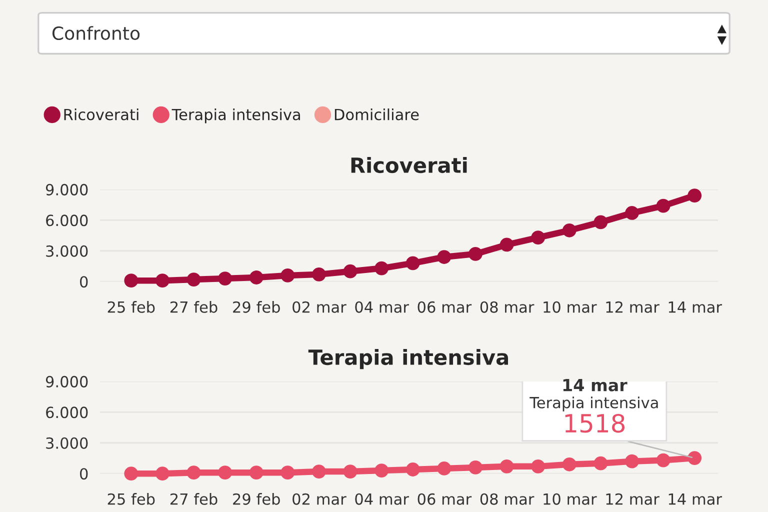 The image size is (768, 512). What do you see at coordinates (96, 33) in the screenshot?
I see `text: Confronto` at bounding box center [96, 33].